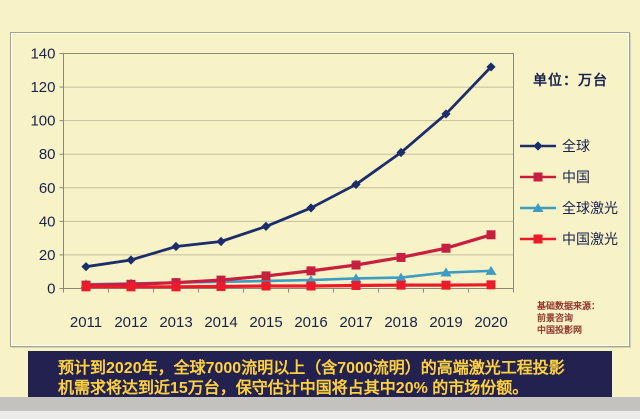 The image size is (640, 419). Describe the element at coordinates (590, 238) in the screenshot. I see `legend-label: 中国激光` at that location.